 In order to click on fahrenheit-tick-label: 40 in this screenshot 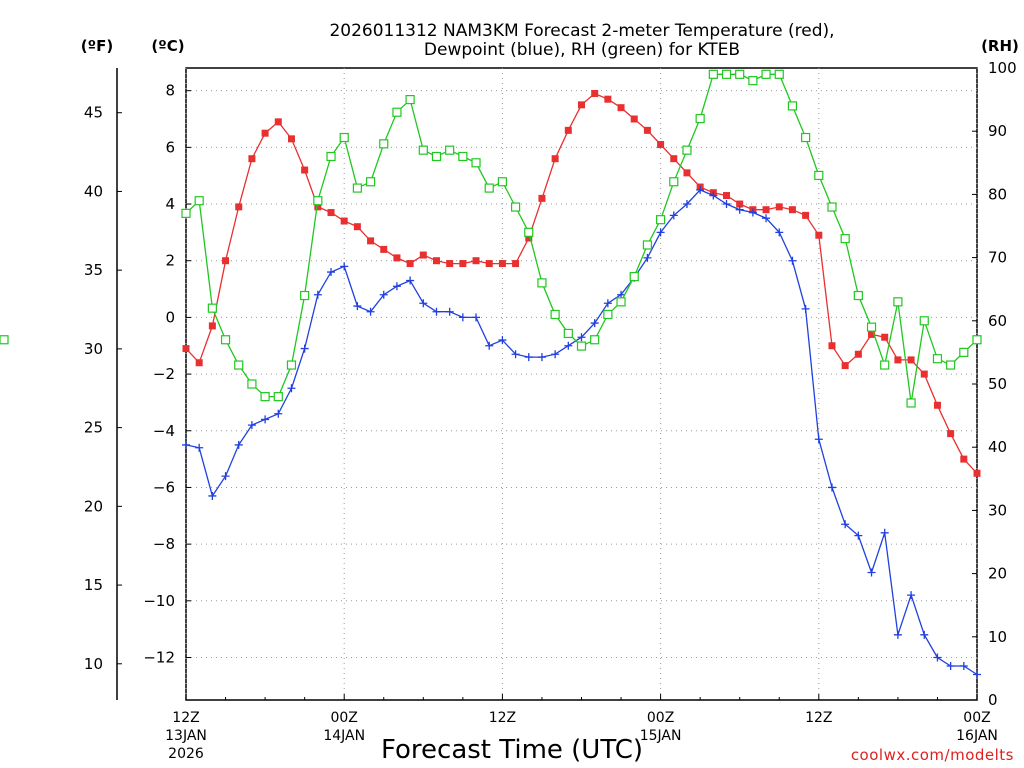, I will do `click(93, 191)`.